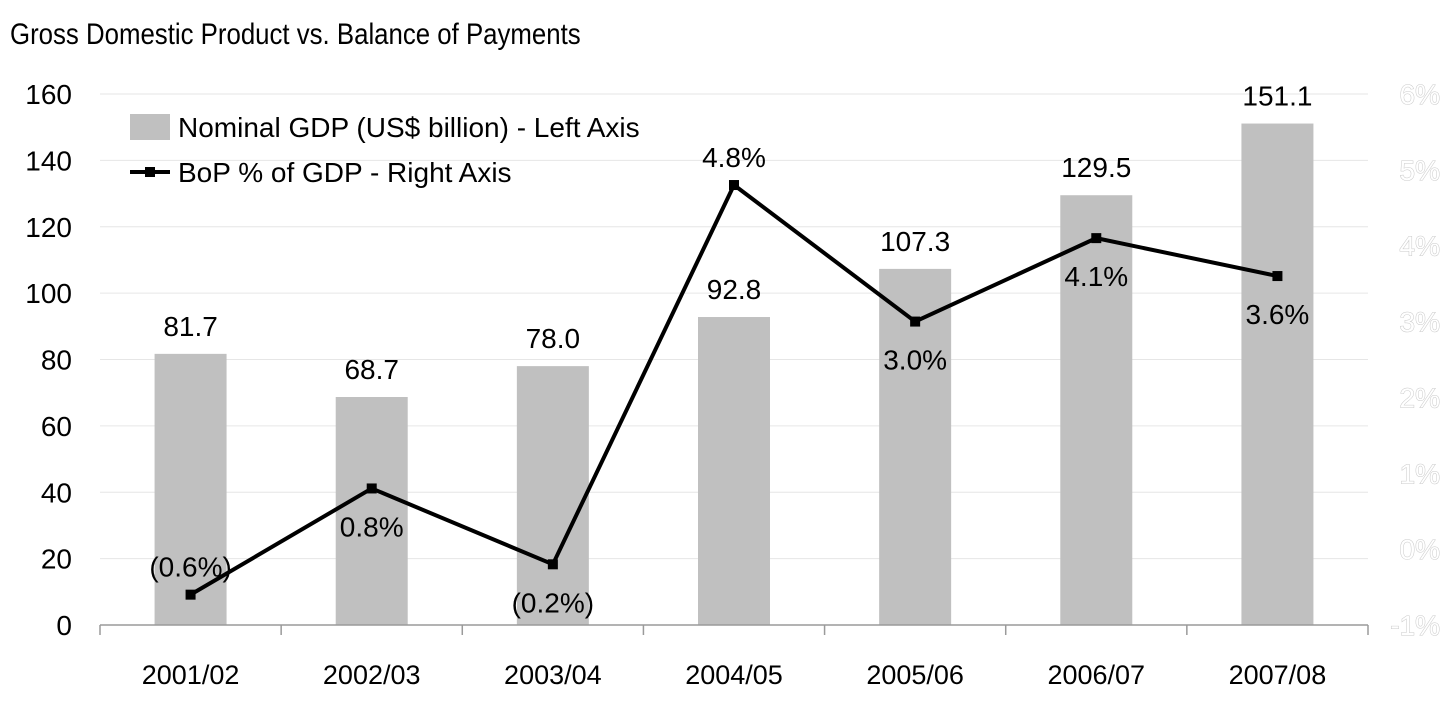 The image size is (1456, 710). What do you see at coordinates (48, 227) in the screenshot?
I see `left-axis-tick-label: 120` at bounding box center [48, 227].